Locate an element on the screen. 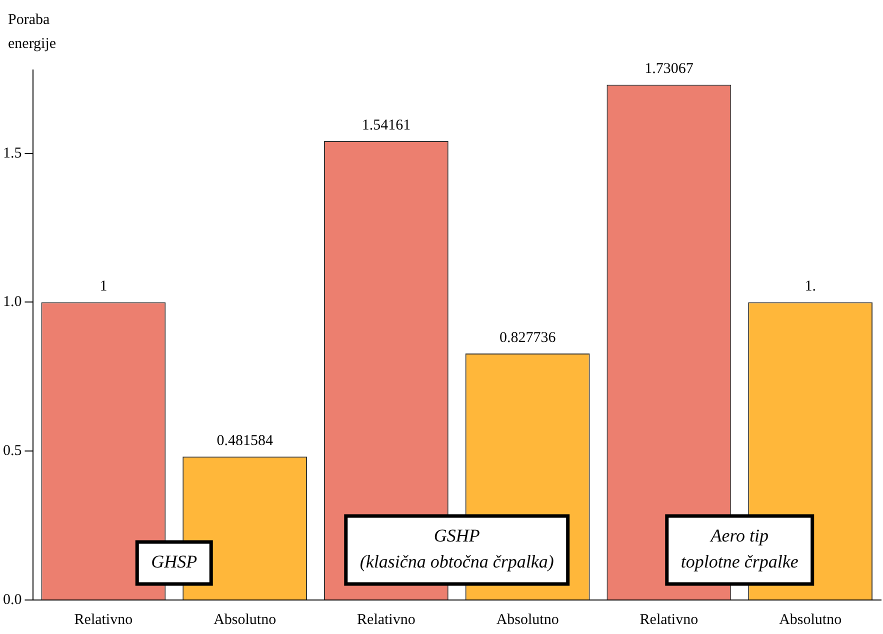  data-label: 1.54161 is located at coordinates (386, 125).